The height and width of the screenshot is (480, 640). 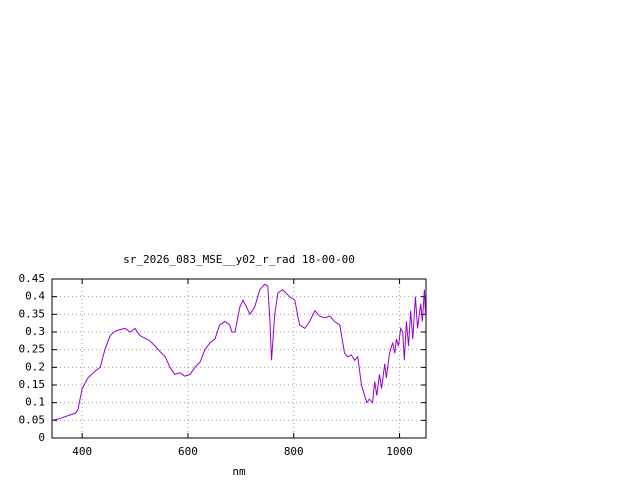 What do you see at coordinates (32, 419) in the screenshot?
I see `y-tick-label: 0.05` at bounding box center [32, 419].